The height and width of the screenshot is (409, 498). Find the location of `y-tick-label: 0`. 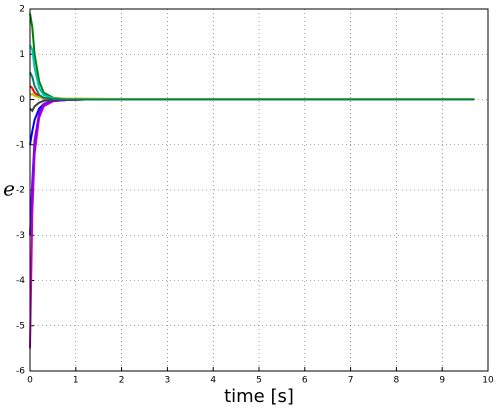

y-tick-label: 0 is located at coordinates (22, 100).